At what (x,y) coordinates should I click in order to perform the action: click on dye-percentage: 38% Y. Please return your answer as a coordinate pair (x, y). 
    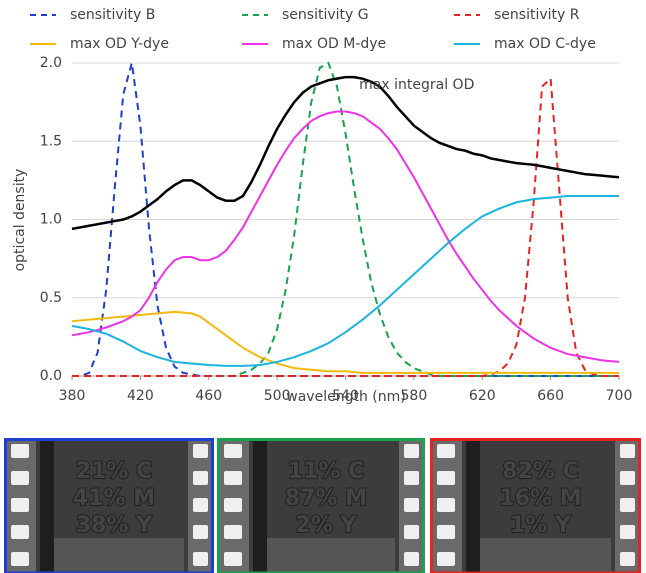
    Looking at the image, I should click on (114, 525).